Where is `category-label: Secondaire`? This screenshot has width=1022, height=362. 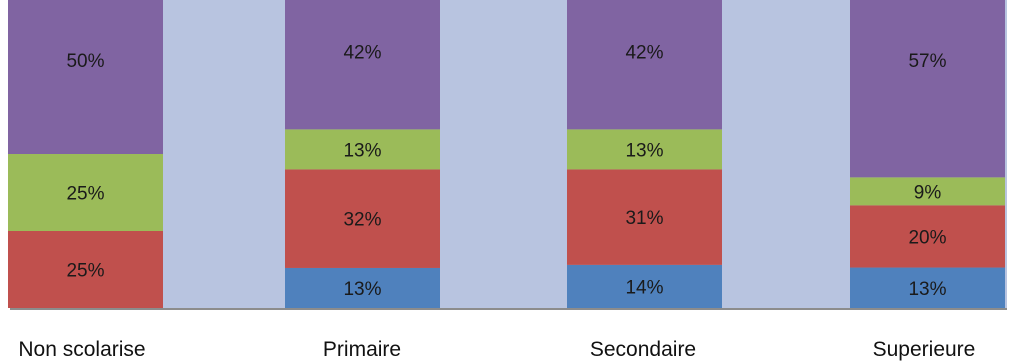 category-label: Secondaire is located at coordinates (643, 349).